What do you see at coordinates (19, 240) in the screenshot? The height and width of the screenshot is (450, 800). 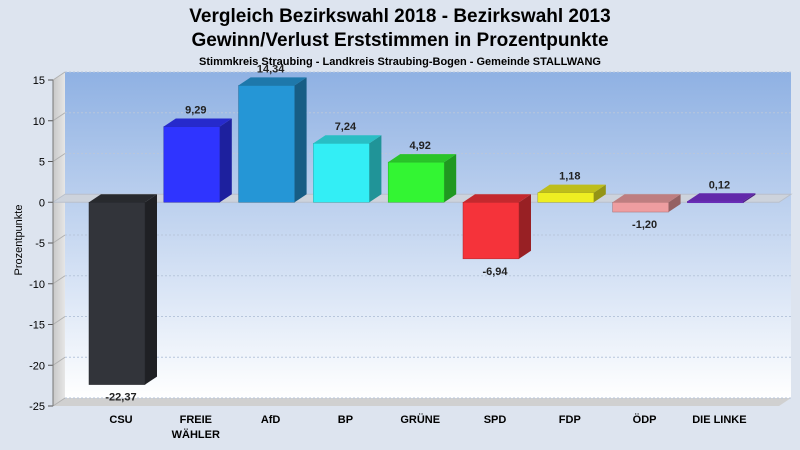 I see `y-axis-label: Prozentpunkte` at bounding box center [19, 240].